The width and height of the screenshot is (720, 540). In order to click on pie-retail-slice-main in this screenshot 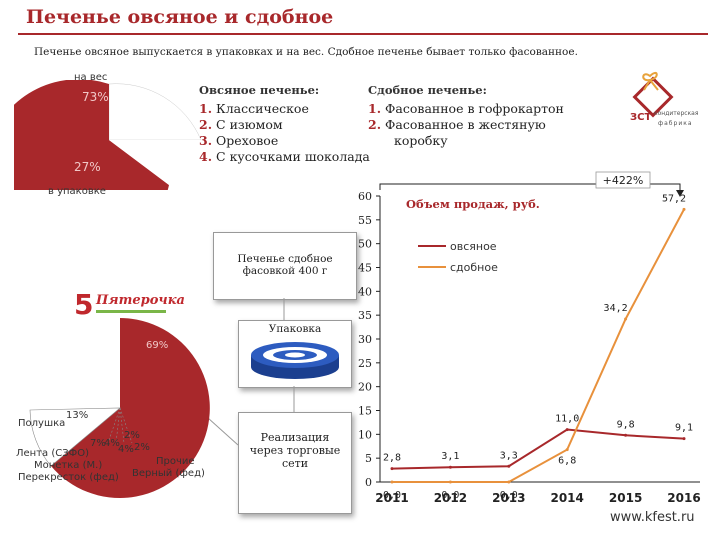, I will do `click(130, 408)`.